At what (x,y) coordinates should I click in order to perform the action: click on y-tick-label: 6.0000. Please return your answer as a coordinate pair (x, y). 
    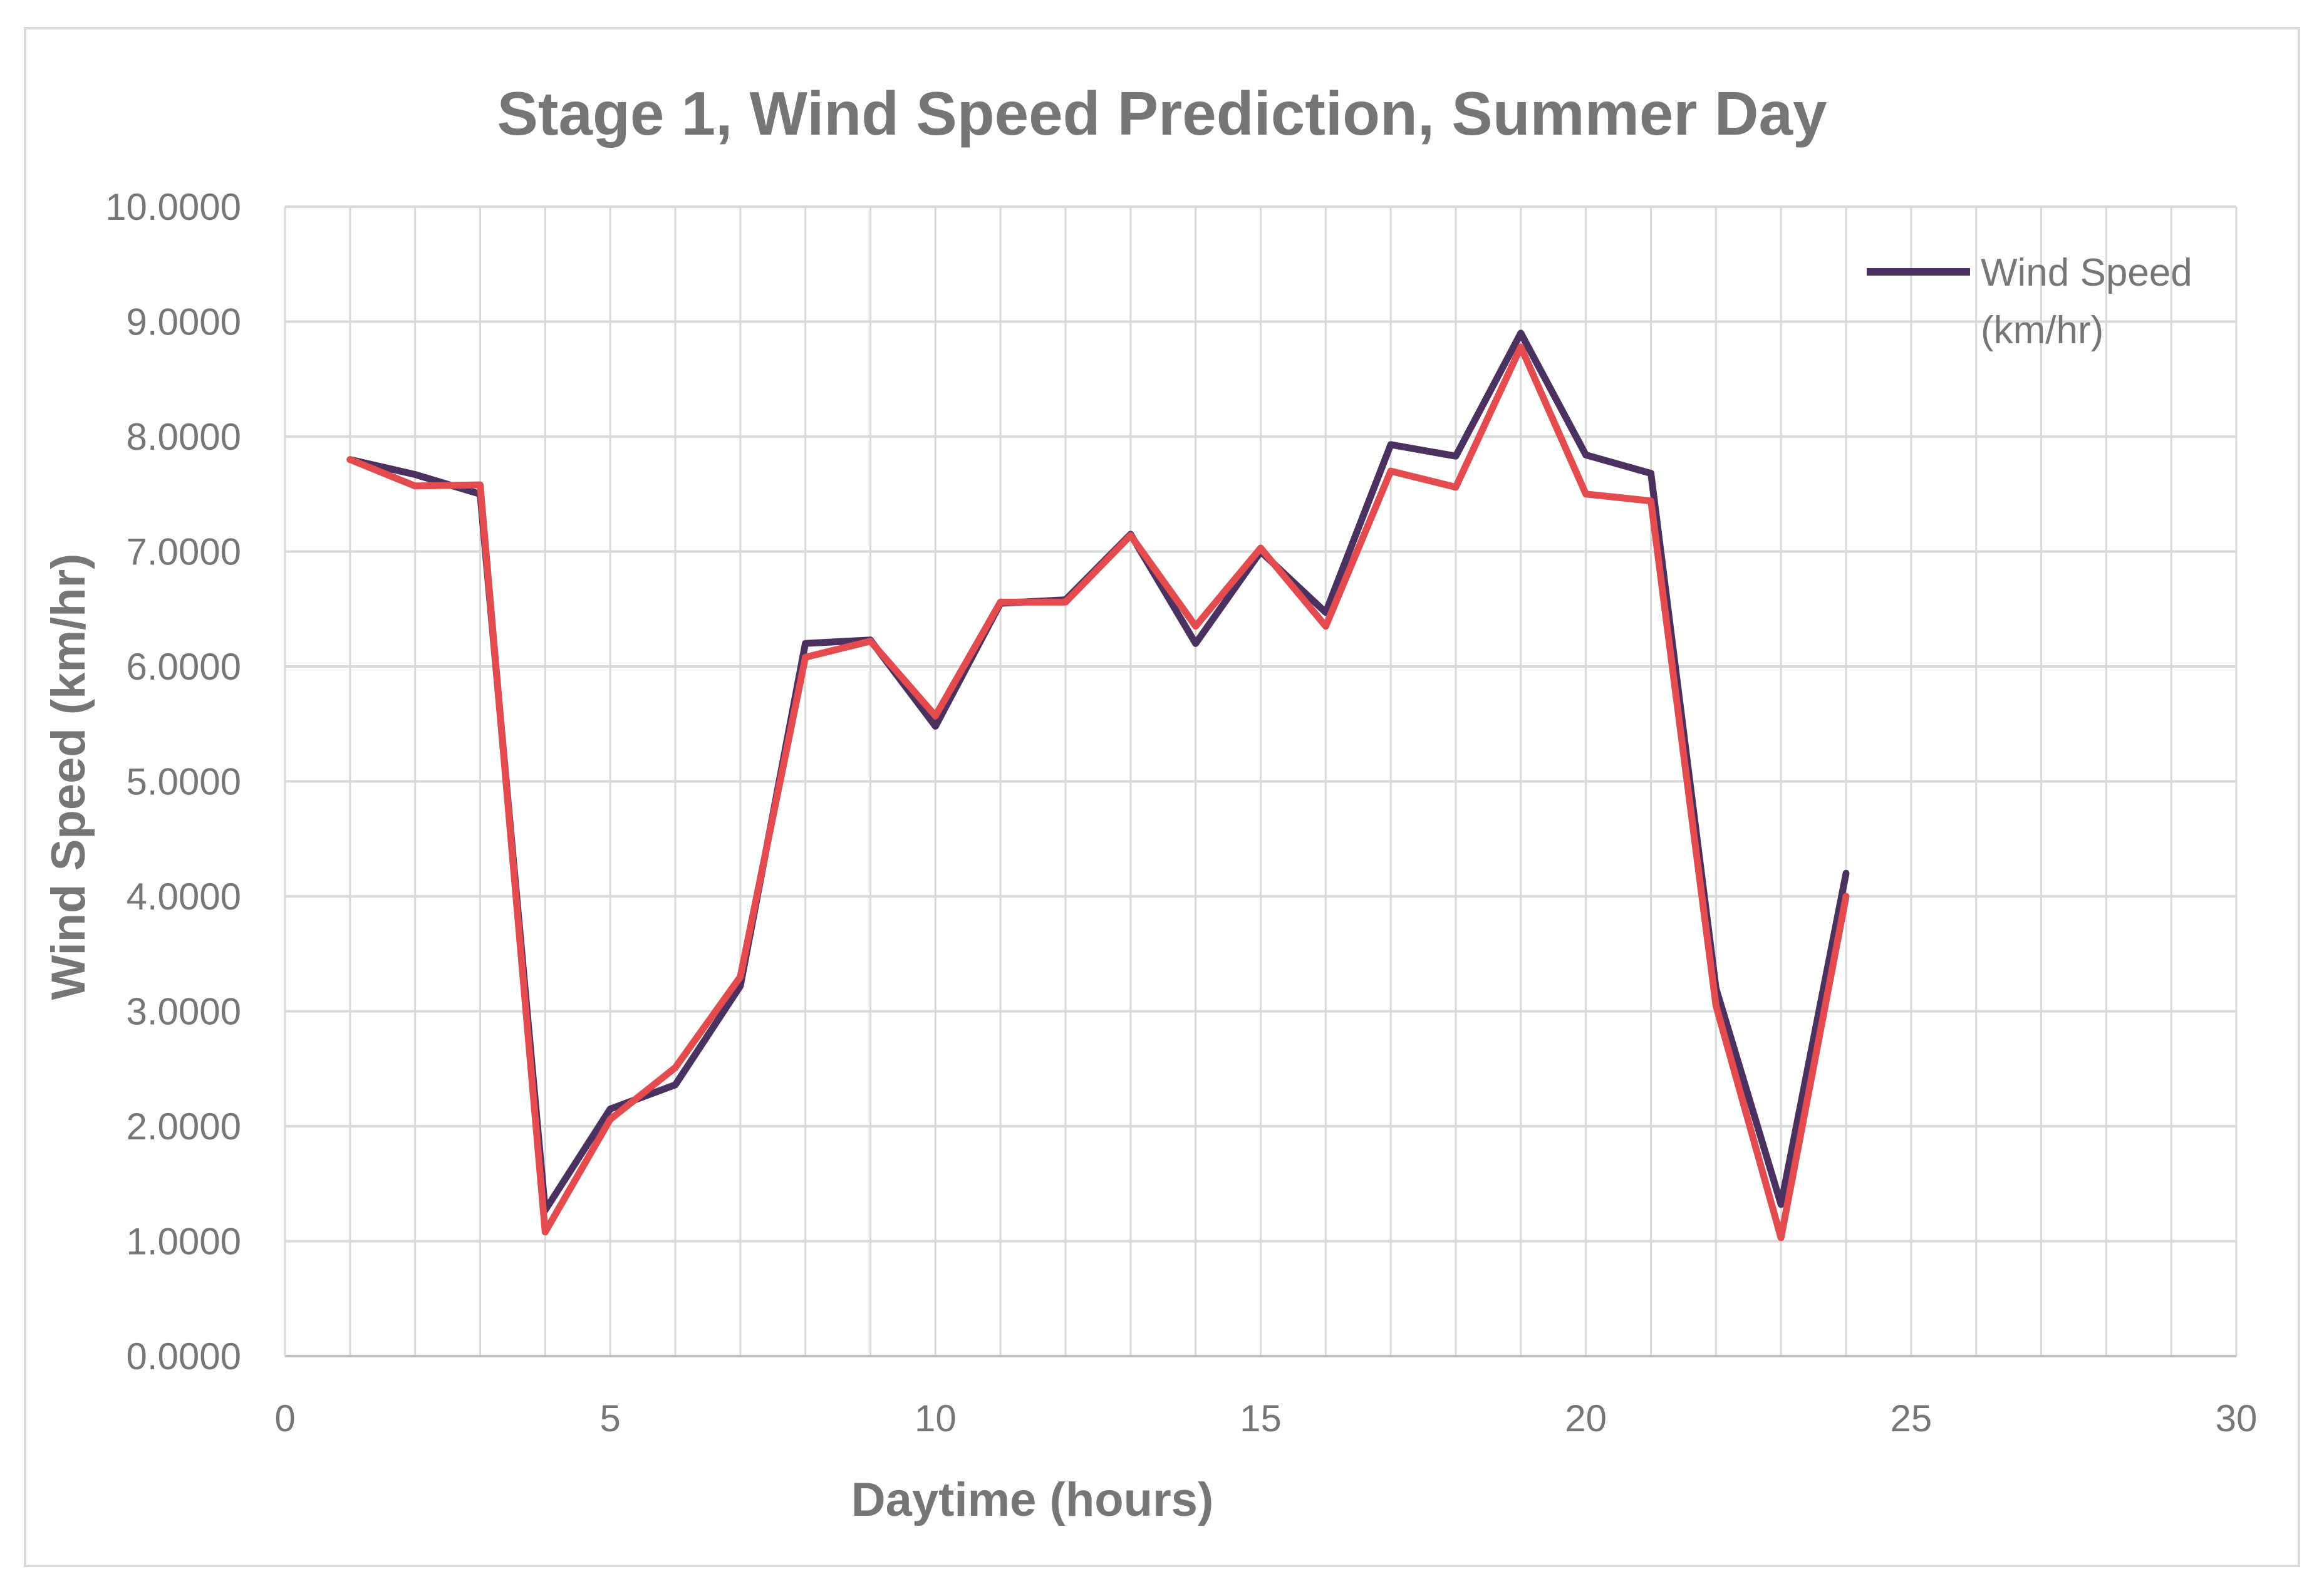
    Looking at the image, I should click on (183, 667).